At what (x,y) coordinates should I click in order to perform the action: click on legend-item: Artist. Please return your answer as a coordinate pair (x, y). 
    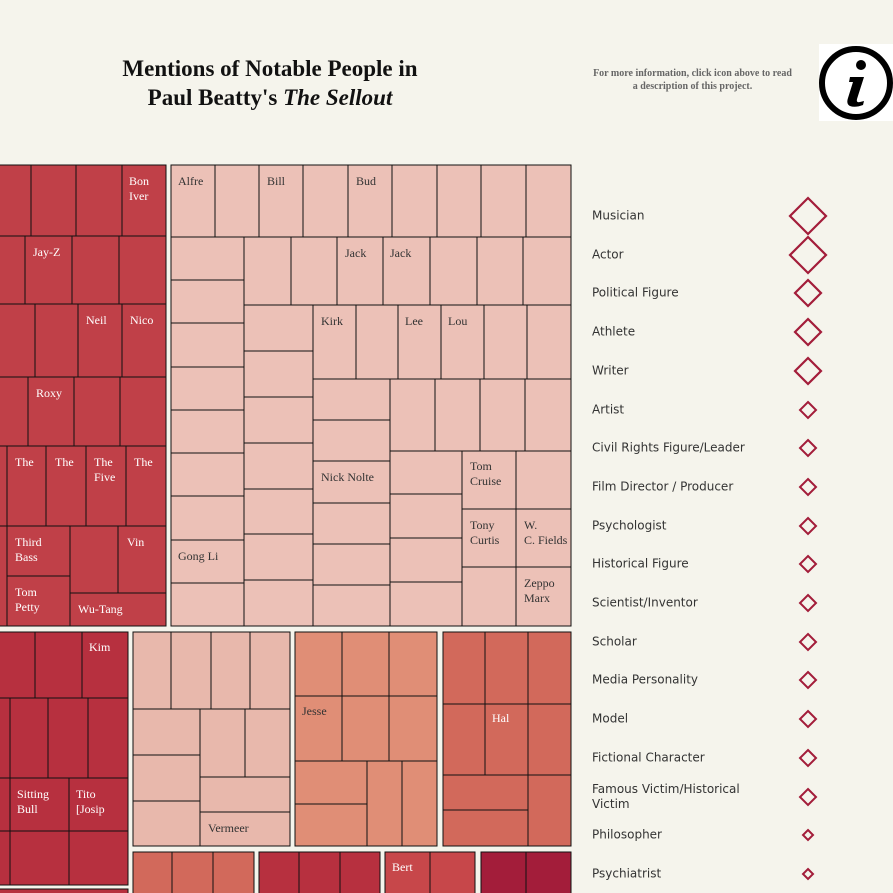
    Looking at the image, I should click on (737, 410).